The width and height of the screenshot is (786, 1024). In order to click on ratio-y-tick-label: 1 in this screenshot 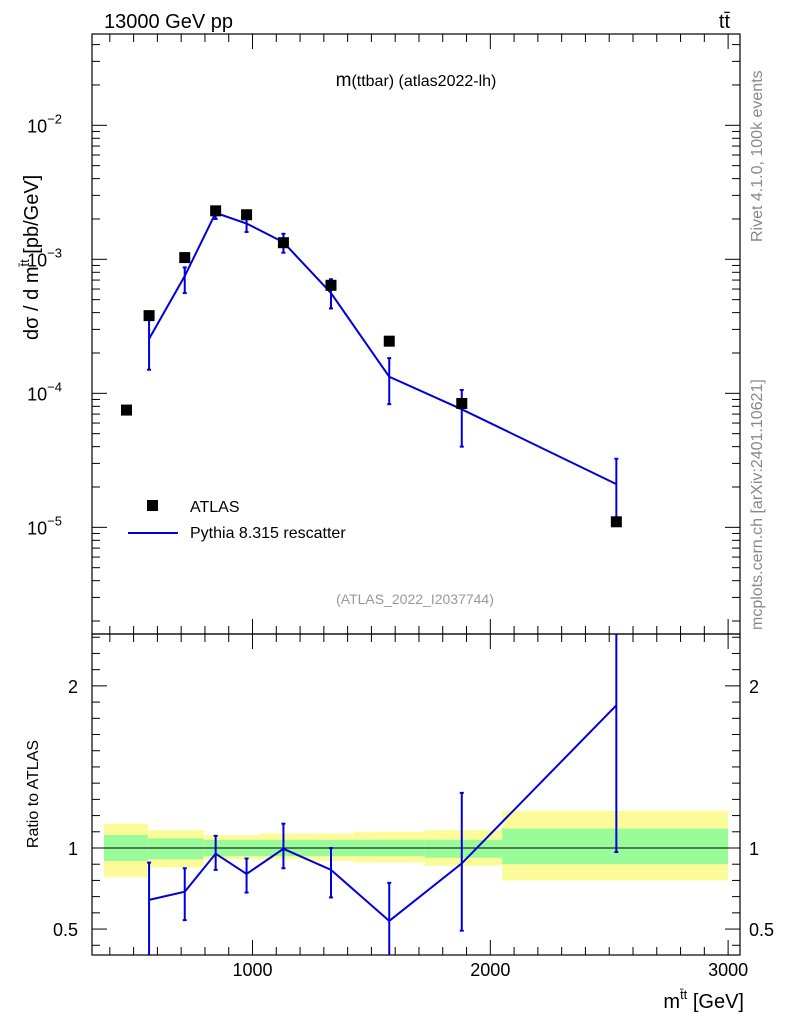, I will do `click(73, 849)`.